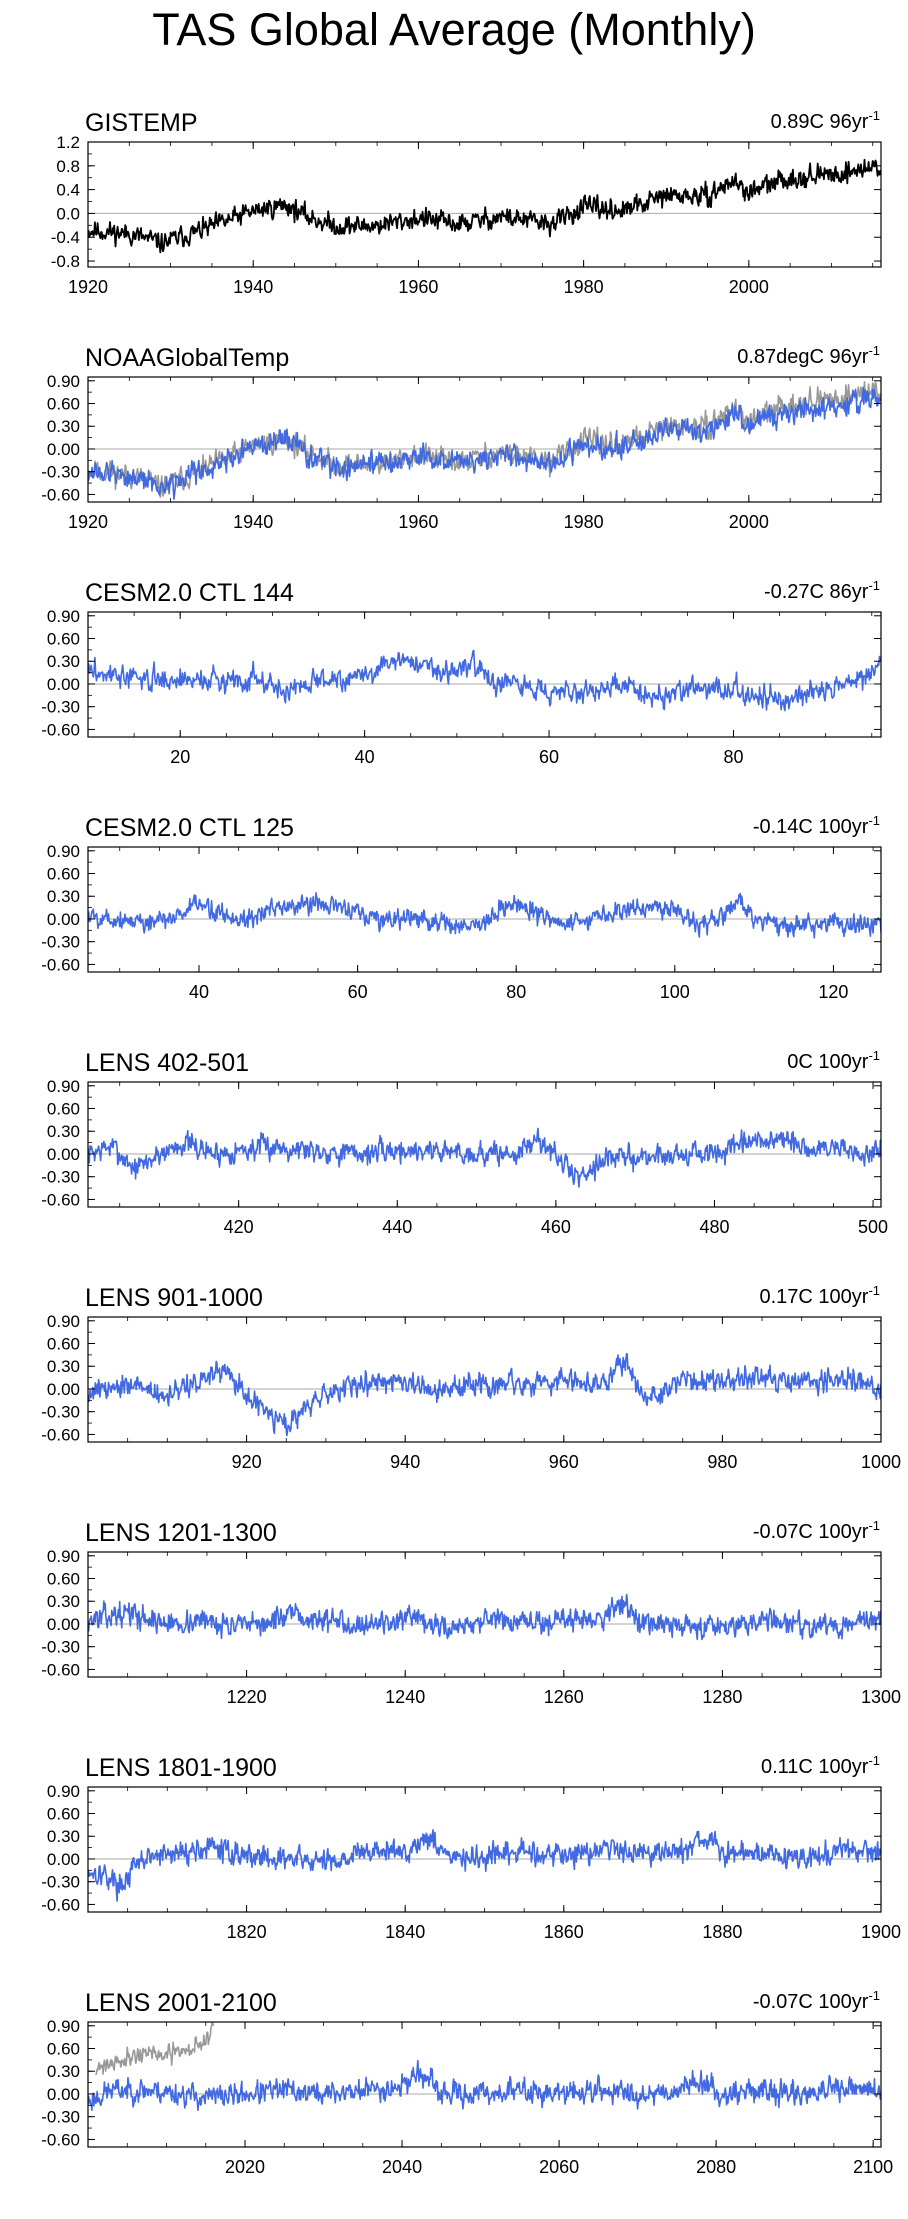 The width and height of the screenshot is (908, 2219). What do you see at coordinates (181, 1533) in the screenshot?
I see `panel-title: LENS 1201-1300` at bounding box center [181, 1533].